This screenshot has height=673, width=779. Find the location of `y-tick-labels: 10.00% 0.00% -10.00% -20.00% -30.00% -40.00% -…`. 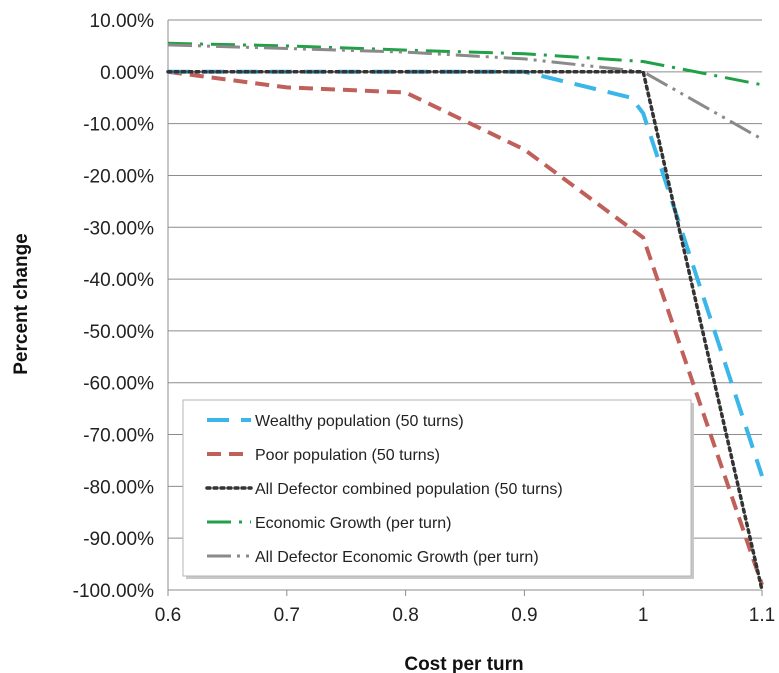

y-tick-labels: 10.00% 0.00% -10.00% -20.00% -30.00% -40.00% -… is located at coordinates (113, 306).